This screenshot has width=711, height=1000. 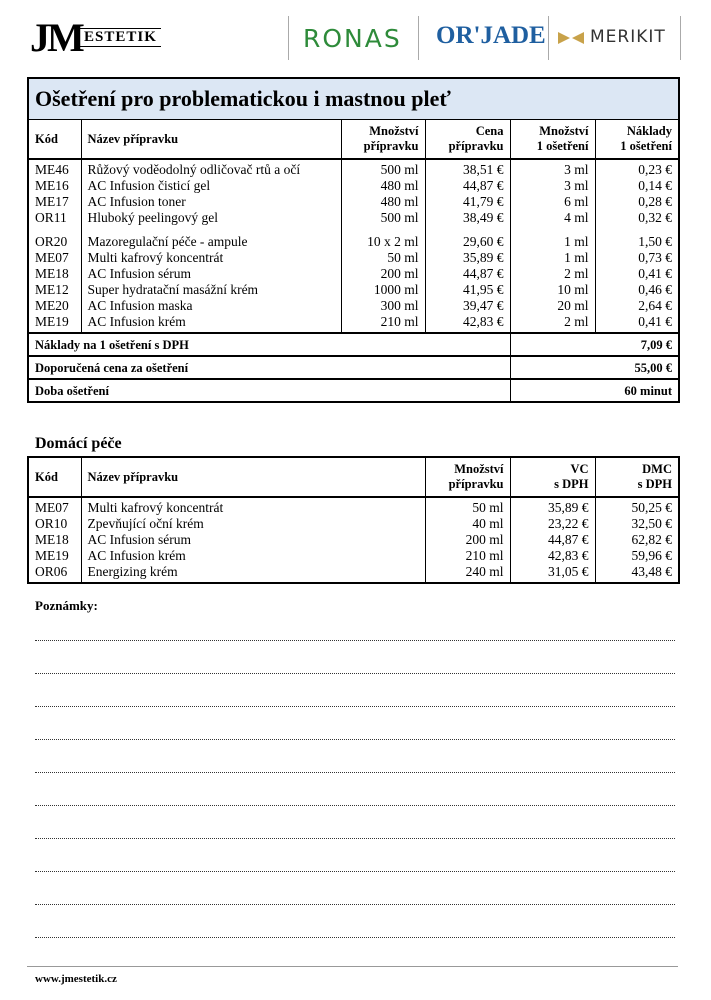 I want to click on column-header: VC s DPH, so click(x=552, y=477).